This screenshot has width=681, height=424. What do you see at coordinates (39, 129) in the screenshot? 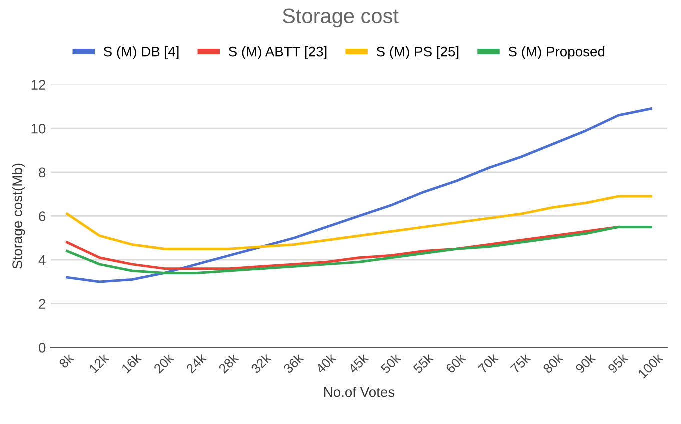
I see `y-tick-label: 10` at bounding box center [39, 129].